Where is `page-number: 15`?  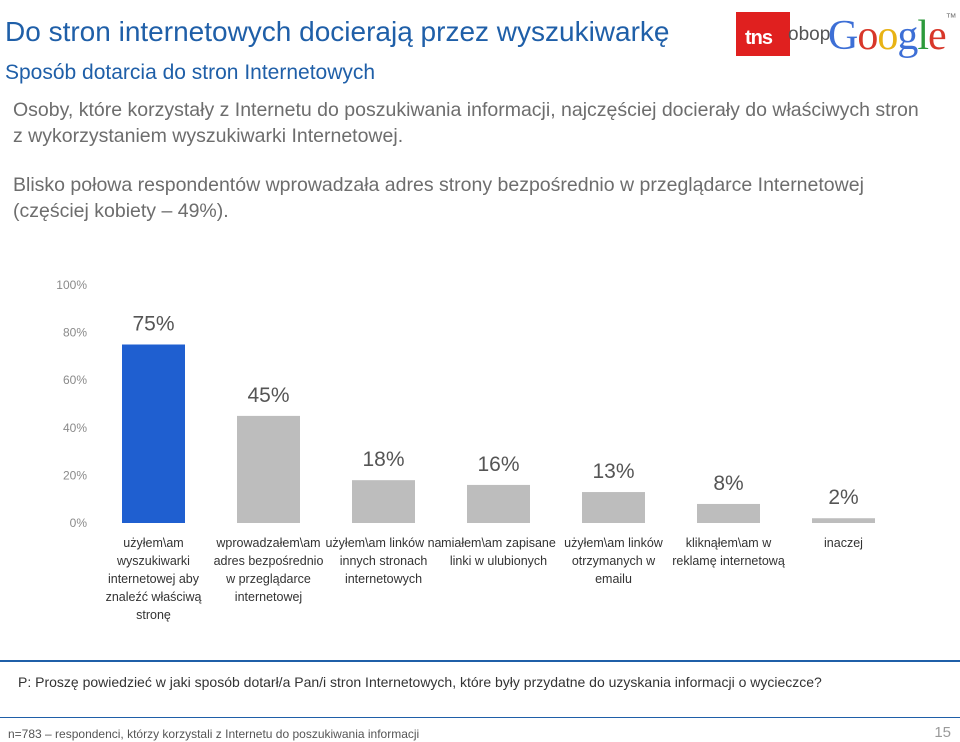 page-number: 15 is located at coordinates (942, 732).